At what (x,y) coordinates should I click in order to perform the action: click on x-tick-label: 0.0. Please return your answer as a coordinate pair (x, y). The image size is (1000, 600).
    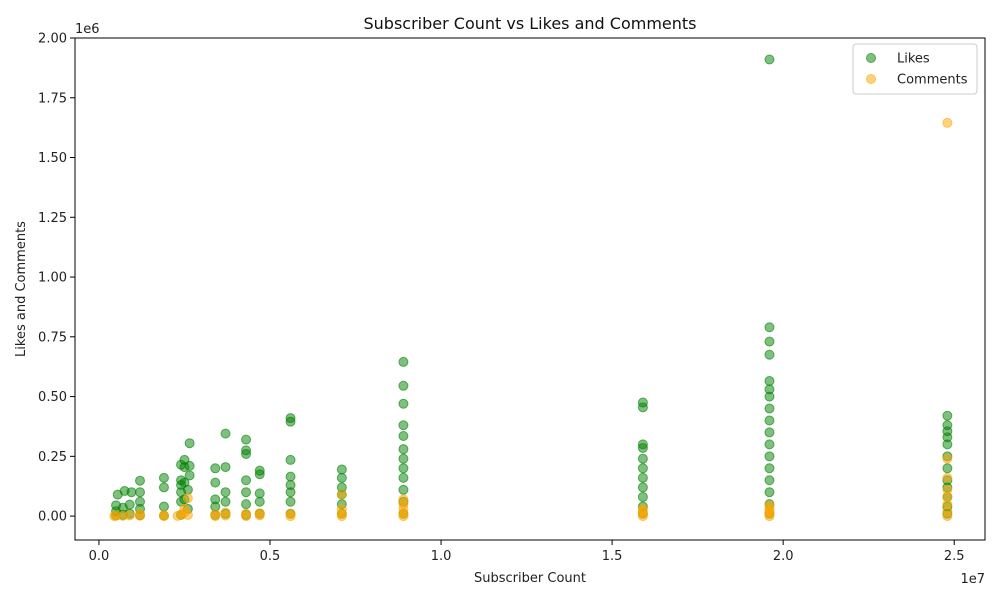
    Looking at the image, I should click on (99, 556).